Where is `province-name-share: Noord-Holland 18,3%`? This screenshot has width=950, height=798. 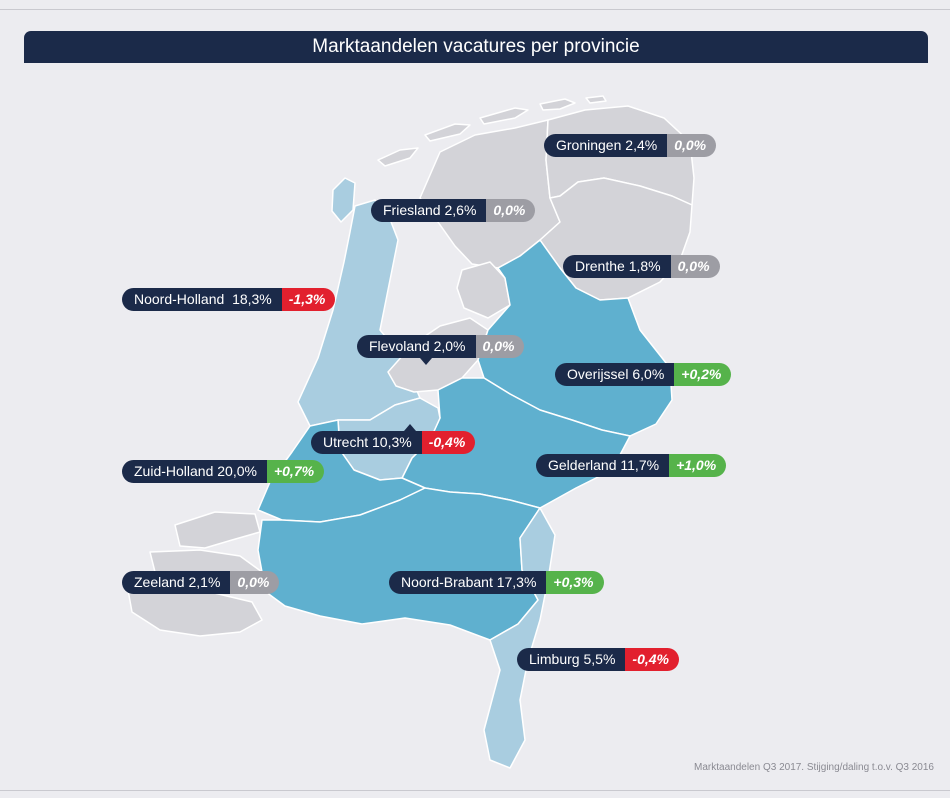
province-name-share: Noord-Holland 18,3% is located at coordinates (202, 299).